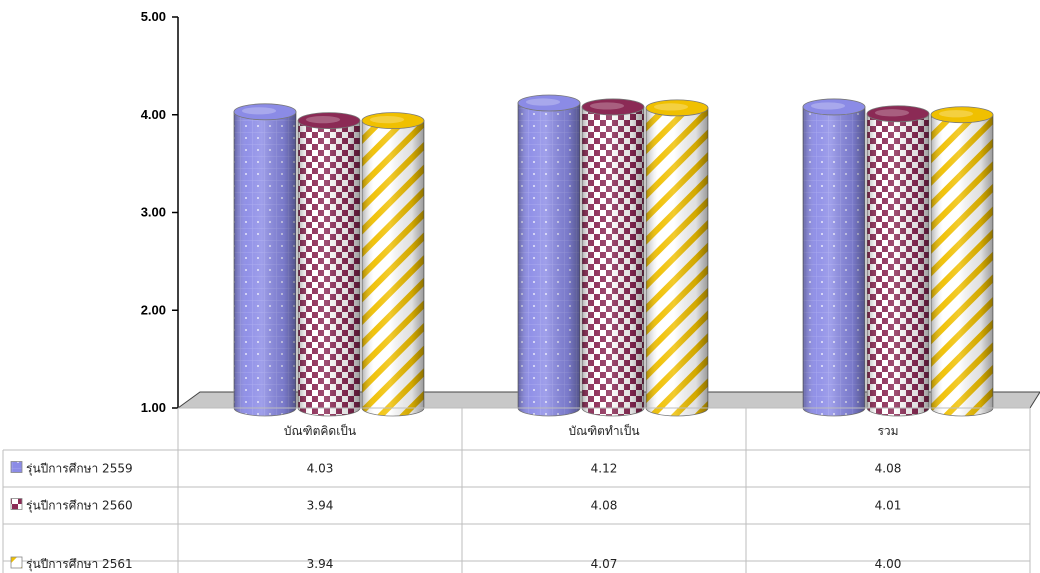  Describe the element at coordinates (888, 506) in the screenshot. I see `data-label: 4.01` at that location.